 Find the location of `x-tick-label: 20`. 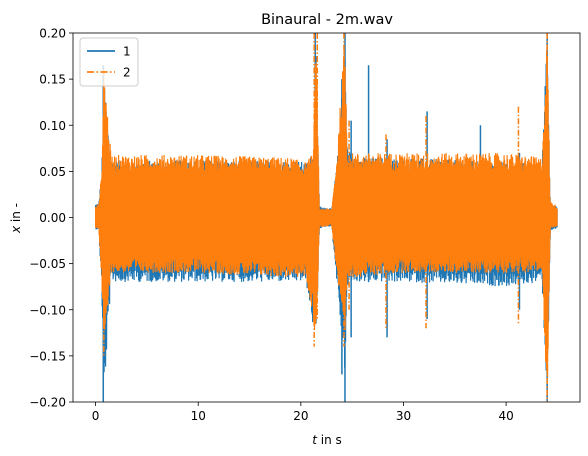

x-tick-label: 20 is located at coordinates (300, 416).